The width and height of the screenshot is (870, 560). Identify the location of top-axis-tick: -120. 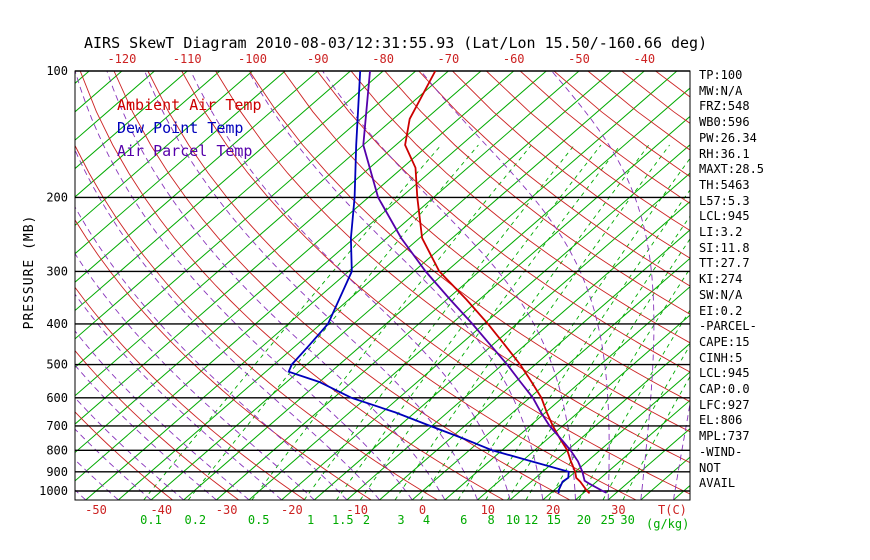
(121, 59).